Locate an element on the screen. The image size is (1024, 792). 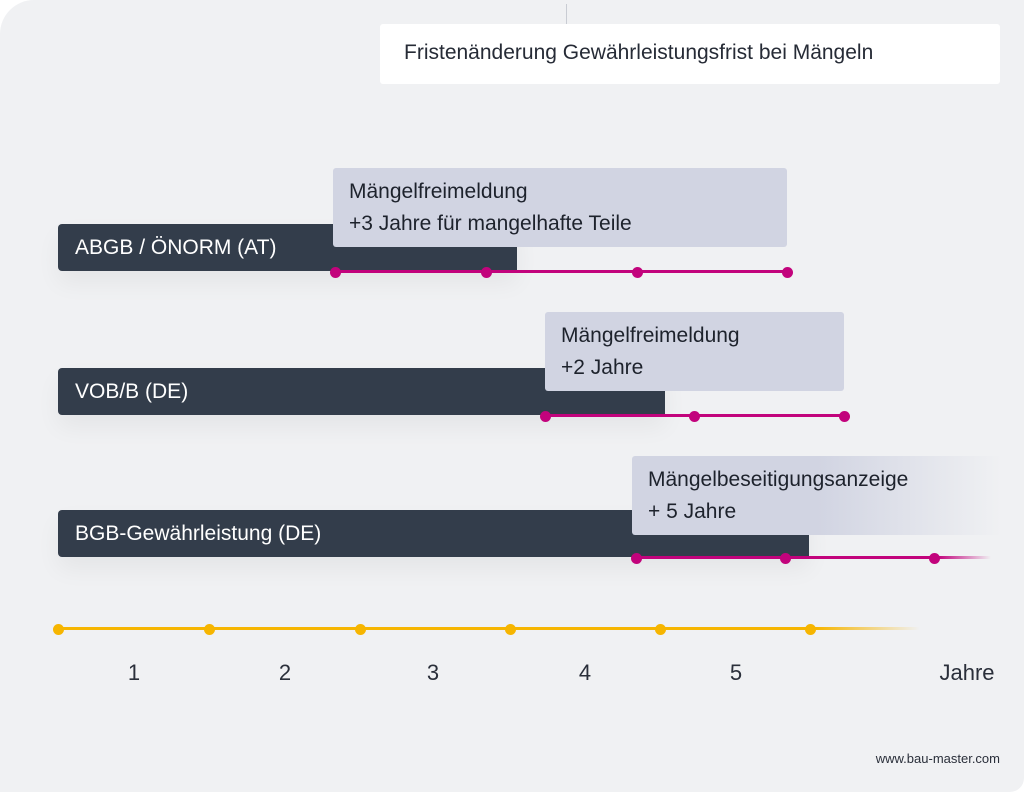
axis-tick-label: 2 is located at coordinates (285, 672).